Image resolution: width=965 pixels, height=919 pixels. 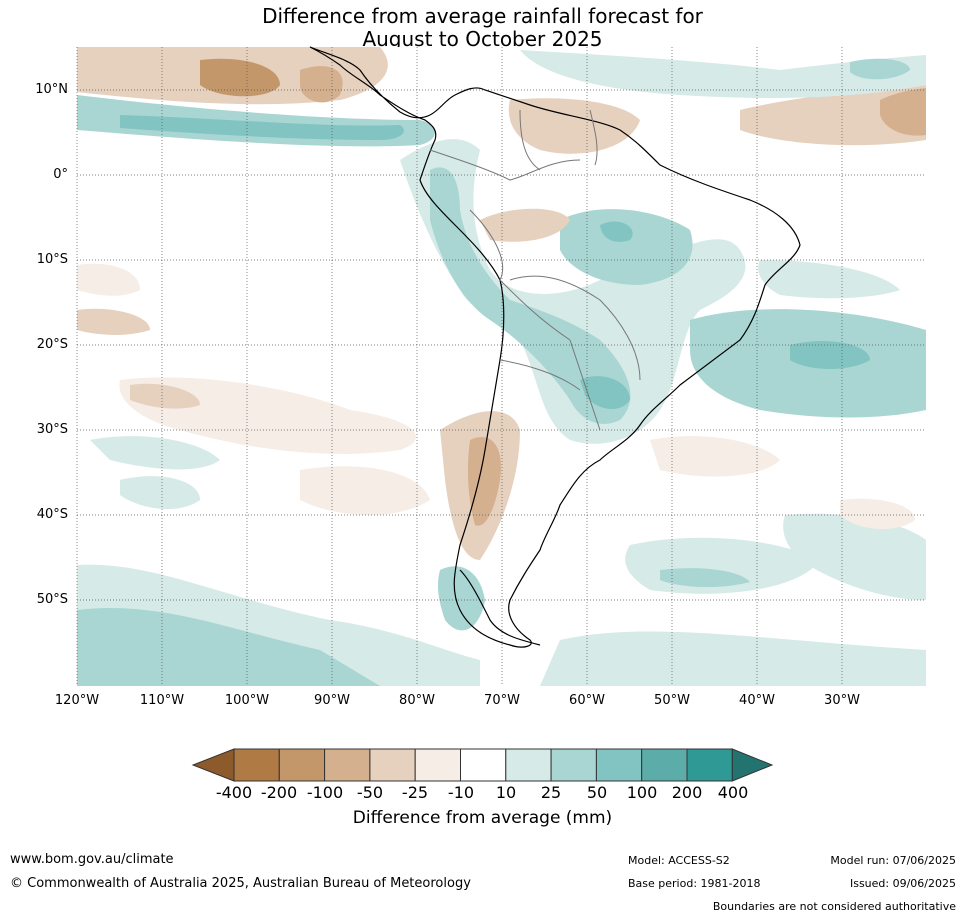 What do you see at coordinates (52, 259) in the screenshot?
I see `lat-label-10s: 10°S` at bounding box center [52, 259].